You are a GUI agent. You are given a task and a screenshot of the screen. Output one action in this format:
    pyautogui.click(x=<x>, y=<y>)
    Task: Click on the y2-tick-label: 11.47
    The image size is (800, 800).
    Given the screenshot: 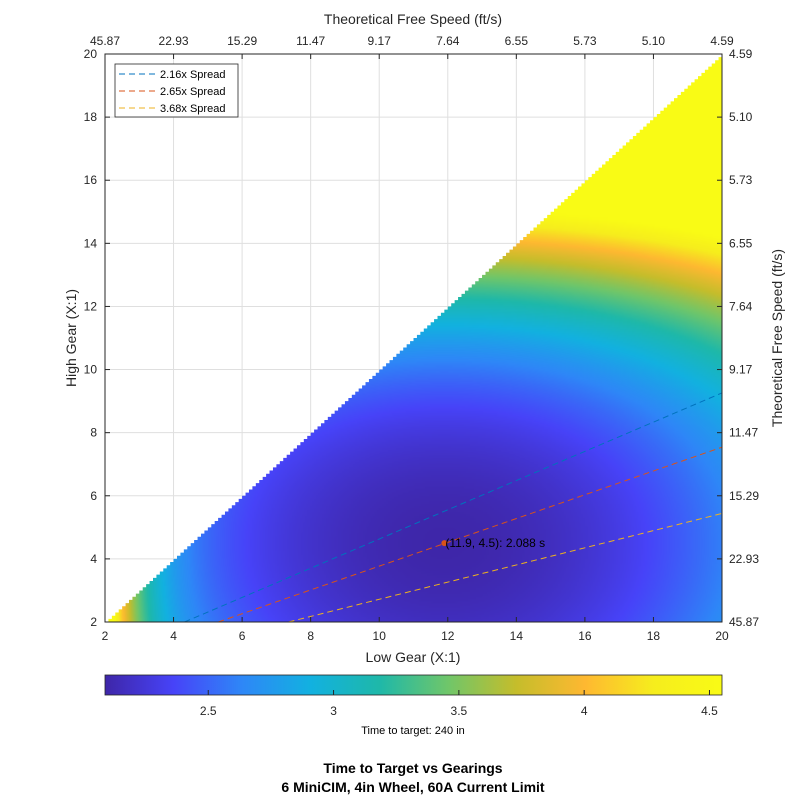 What is the action you would take?
    pyautogui.click(x=743, y=433)
    